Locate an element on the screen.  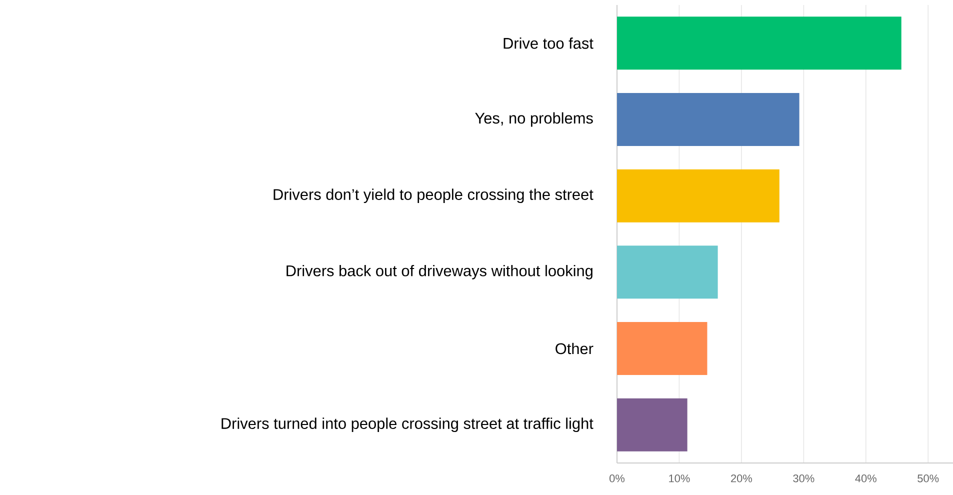
y-tick-label: Yes, no problems is located at coordinates (534, 119).